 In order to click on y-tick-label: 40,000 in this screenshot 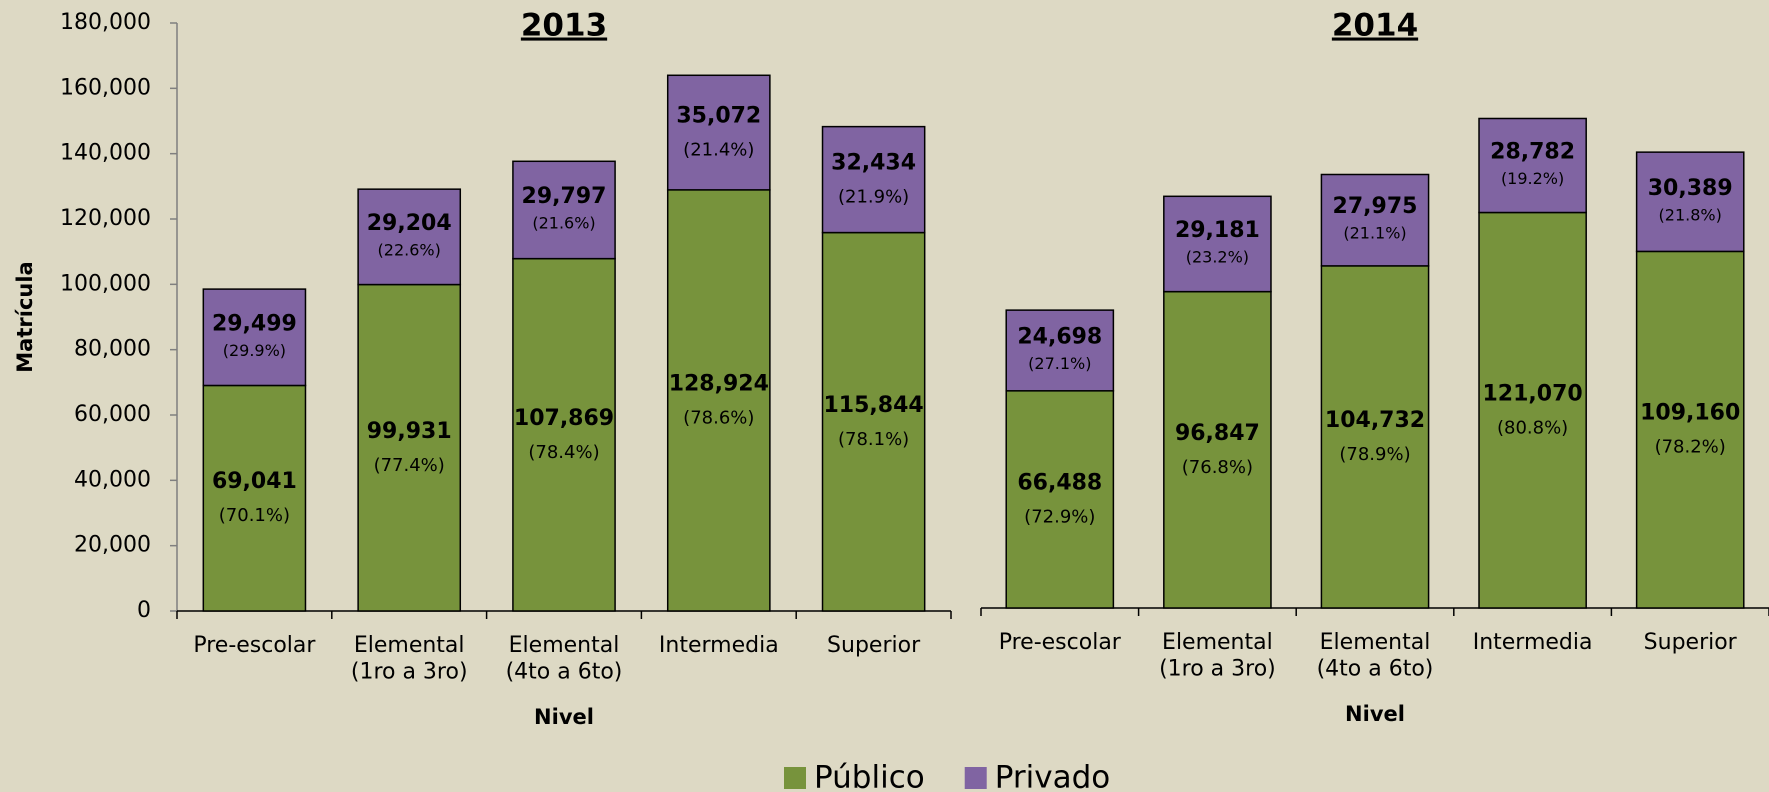, I will do `click(112, 479)`.